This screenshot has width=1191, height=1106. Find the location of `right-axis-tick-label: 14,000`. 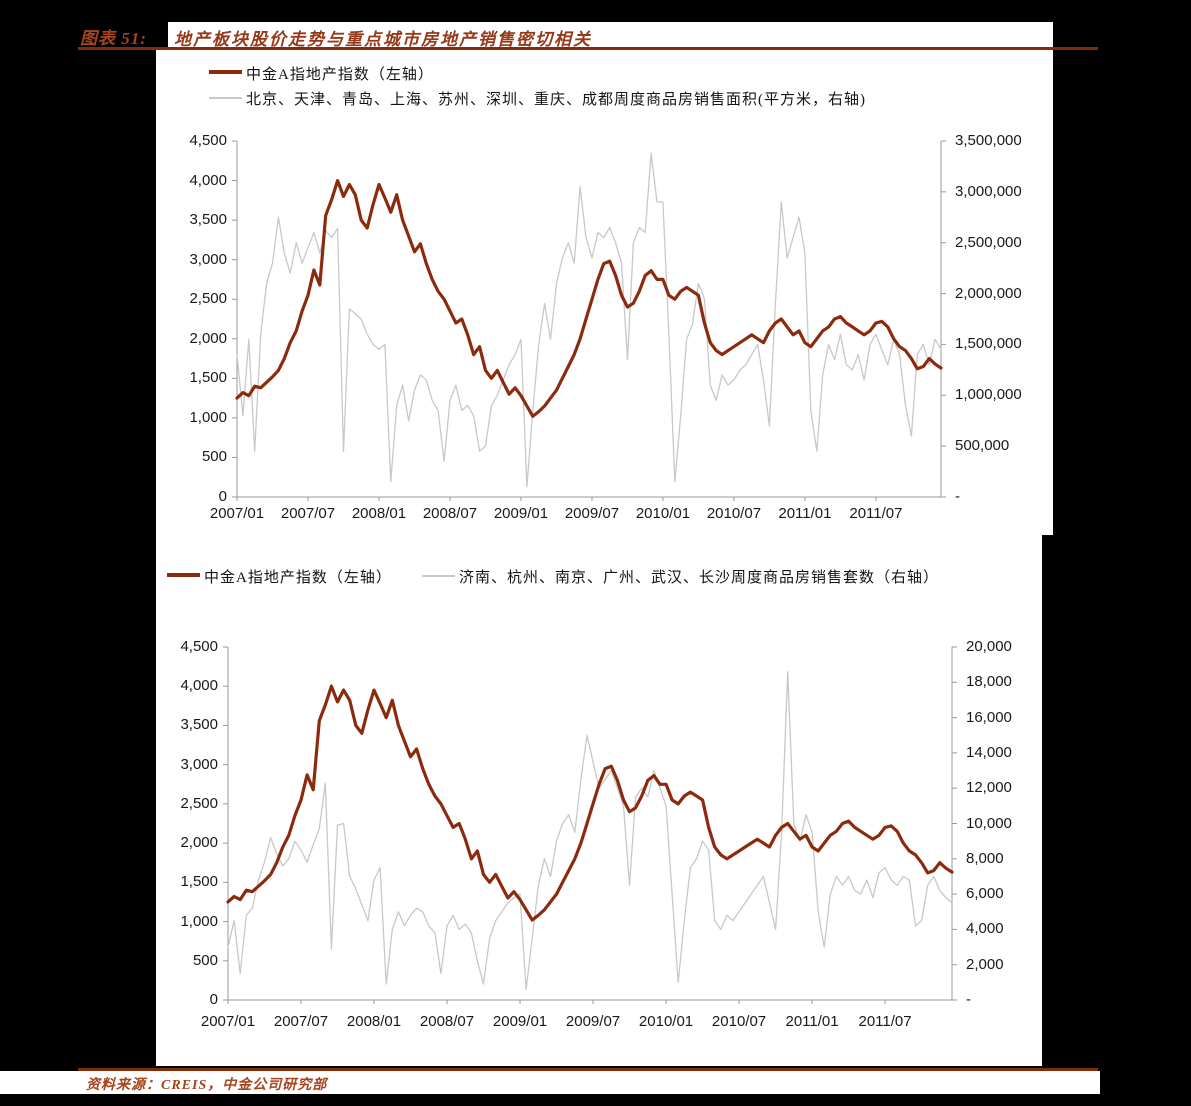

right-axis-tick-label: 14,000 is located at coordinates (989, 752).